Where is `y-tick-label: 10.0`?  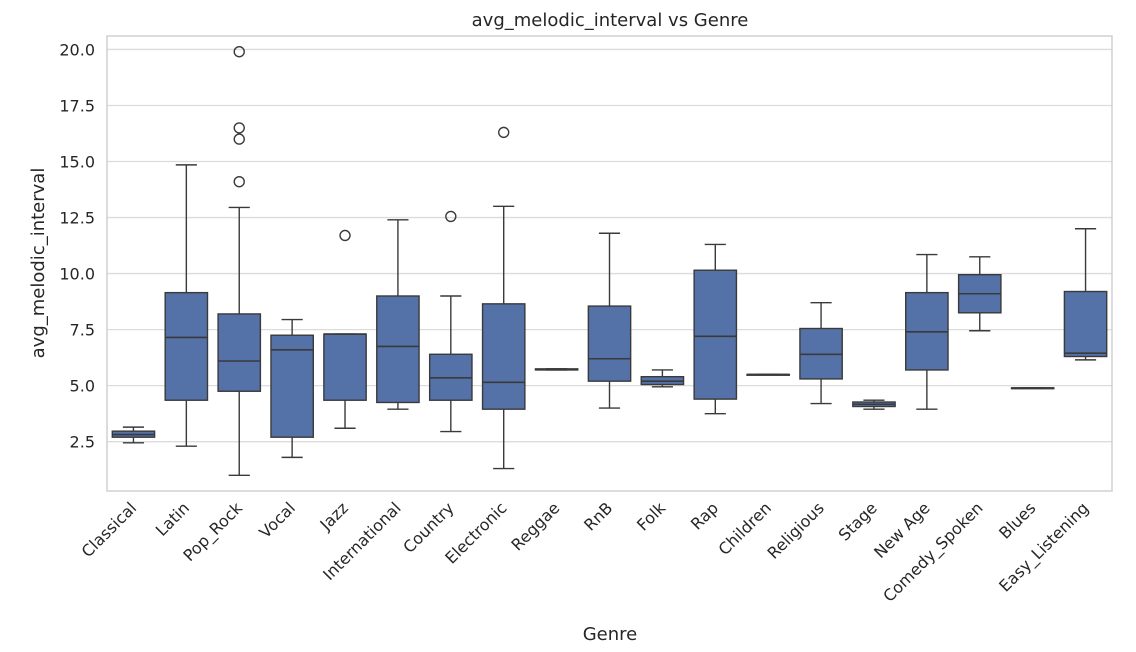 y-tick-label: 10.0 is located at coordinates (77, 274).